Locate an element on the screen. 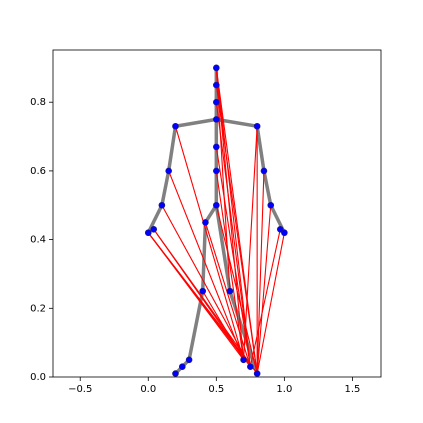 This screenshot has width=423, height=423. x-tick-label: 0.5 is located at coordinates (216, 389).